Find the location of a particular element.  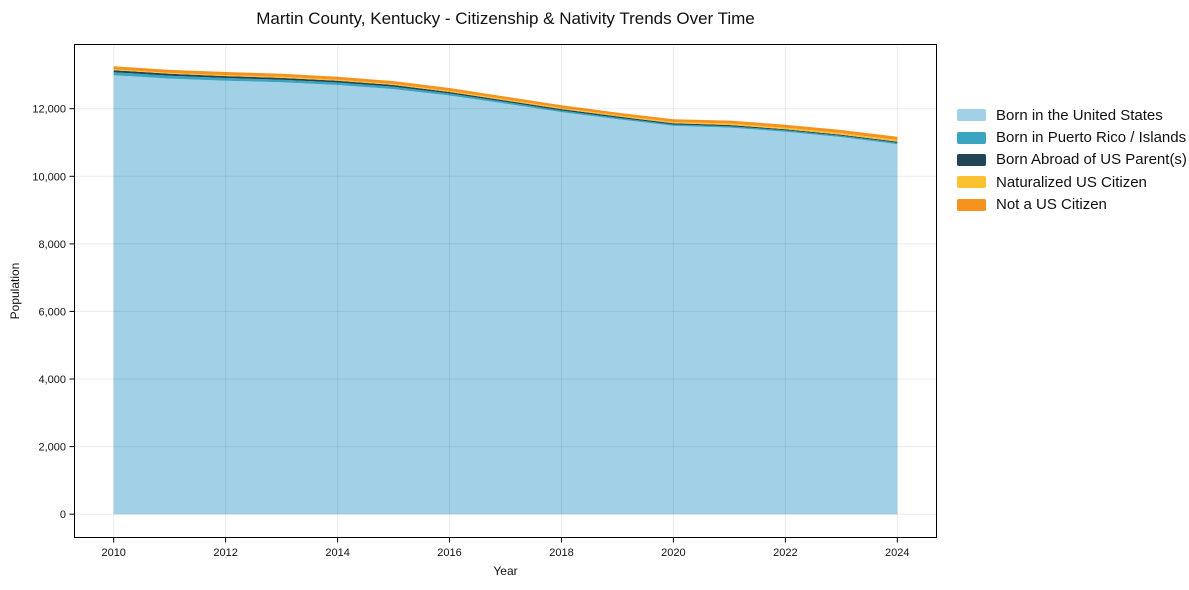

y-tick-label: 6,000 is located at coordinates (52, 312).